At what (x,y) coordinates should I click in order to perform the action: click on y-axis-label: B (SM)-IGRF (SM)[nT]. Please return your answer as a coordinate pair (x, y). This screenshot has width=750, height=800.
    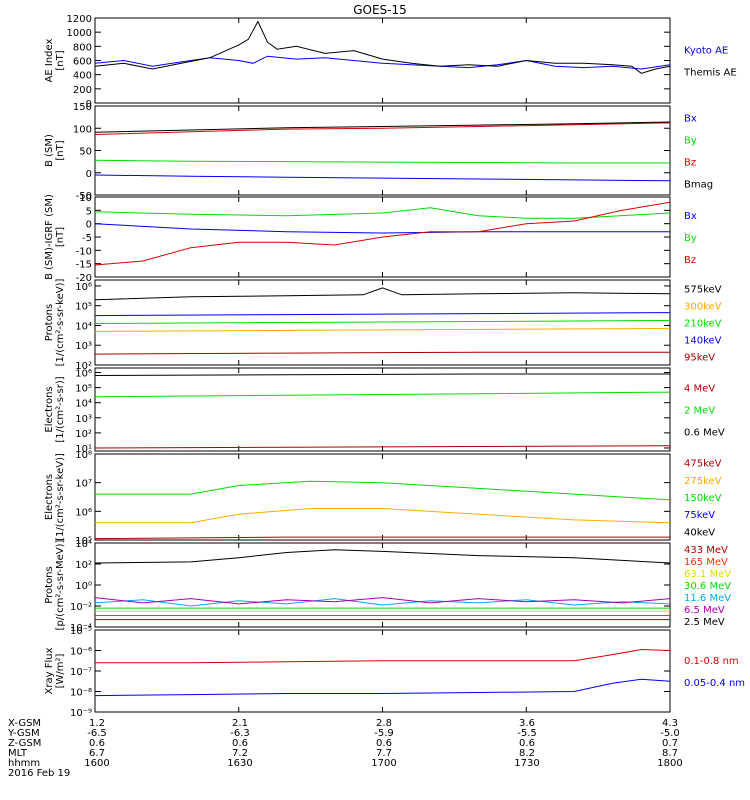
    Looking at the image, I should click on (55, 237).